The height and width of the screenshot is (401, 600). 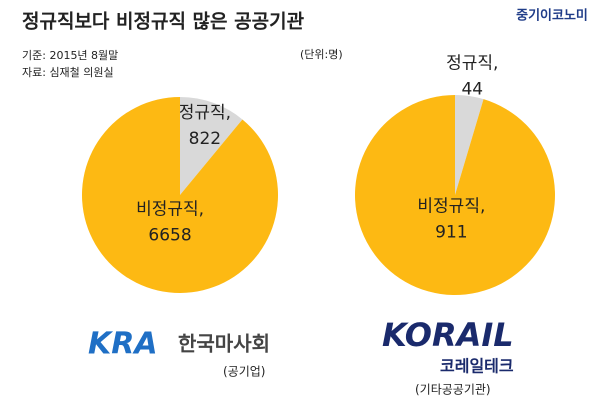 What do you see at coordinates (321, 54) in the screenshot?
I see `unit-note: (단위:명)` at bounding box center [321, 54].